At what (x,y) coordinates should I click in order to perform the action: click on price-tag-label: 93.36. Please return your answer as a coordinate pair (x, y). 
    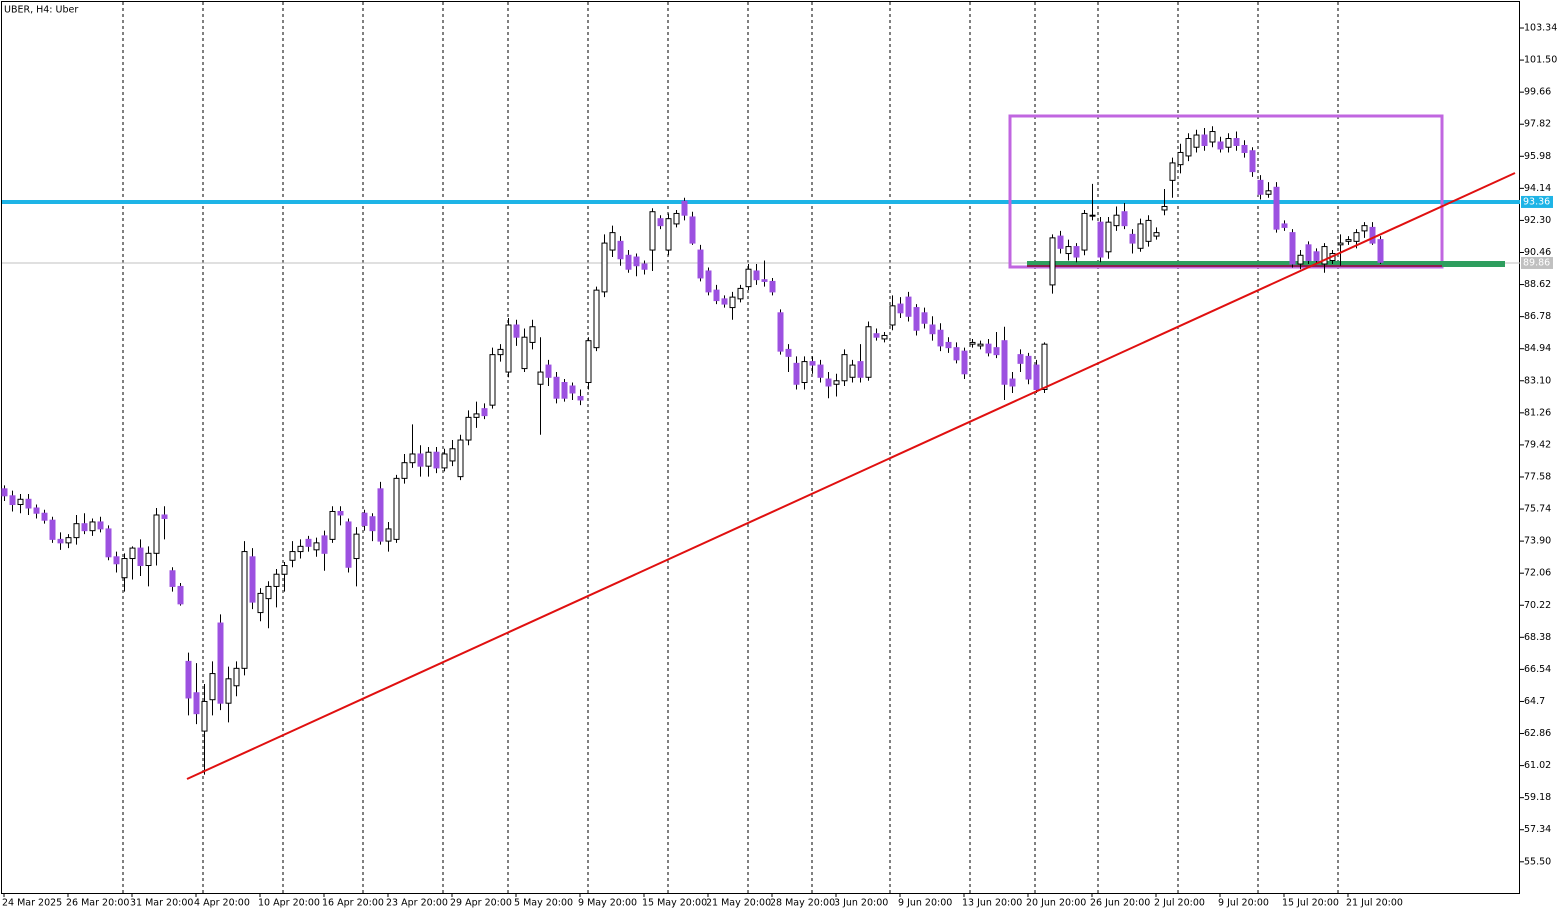
    Looking at the image, I should click on (1536, 201).